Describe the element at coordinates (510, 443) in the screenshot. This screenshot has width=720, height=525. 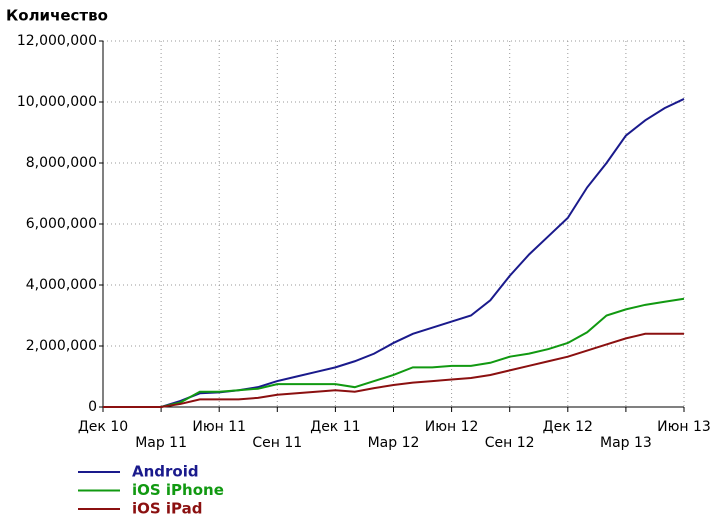
I see `x-tick-label: Сен 12` at that location.